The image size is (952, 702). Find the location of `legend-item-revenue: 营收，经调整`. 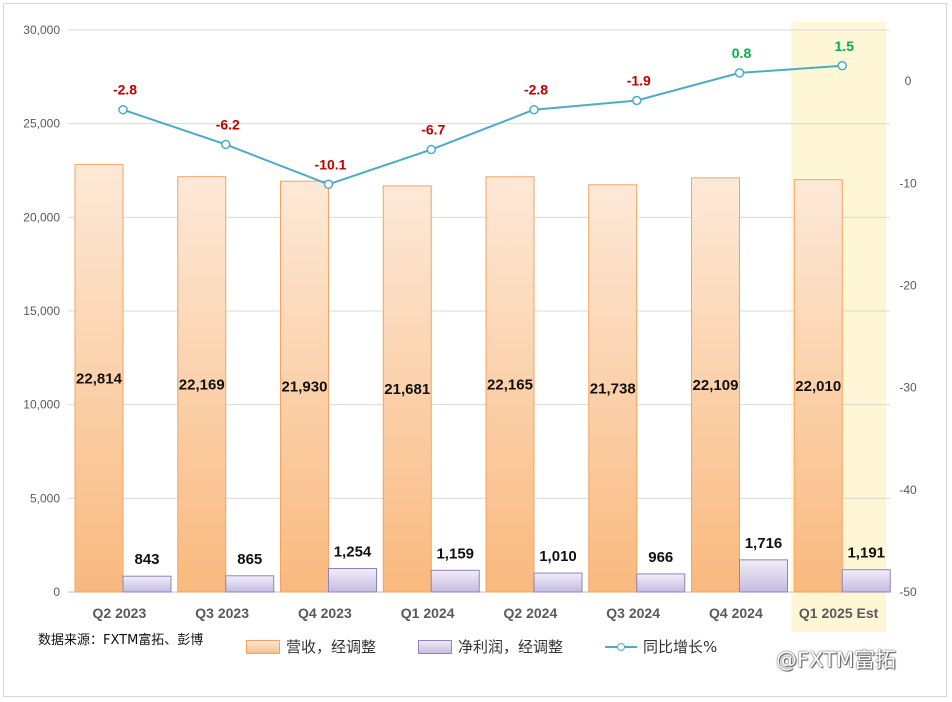

legend-item-revenue: 营收，经调整 is located at coordinates (311, 646).